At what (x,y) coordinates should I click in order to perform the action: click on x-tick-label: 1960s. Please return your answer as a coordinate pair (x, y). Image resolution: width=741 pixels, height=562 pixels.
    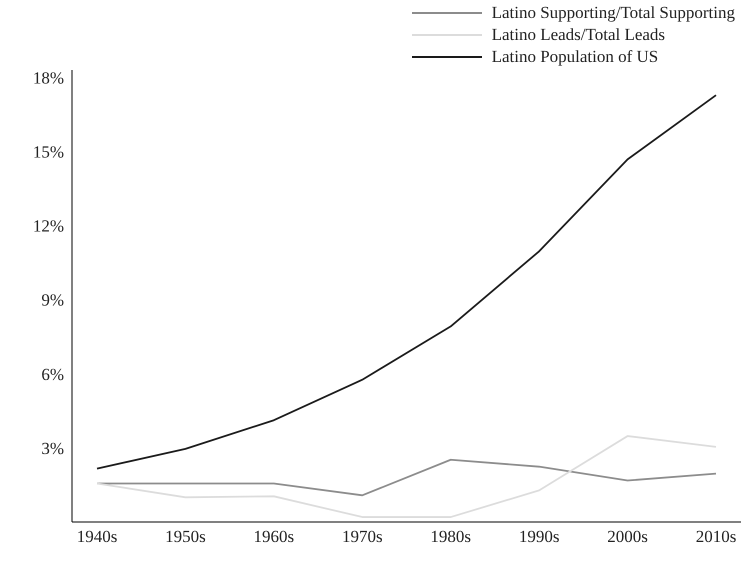
    Looking at the image, I should click on (274, 536).